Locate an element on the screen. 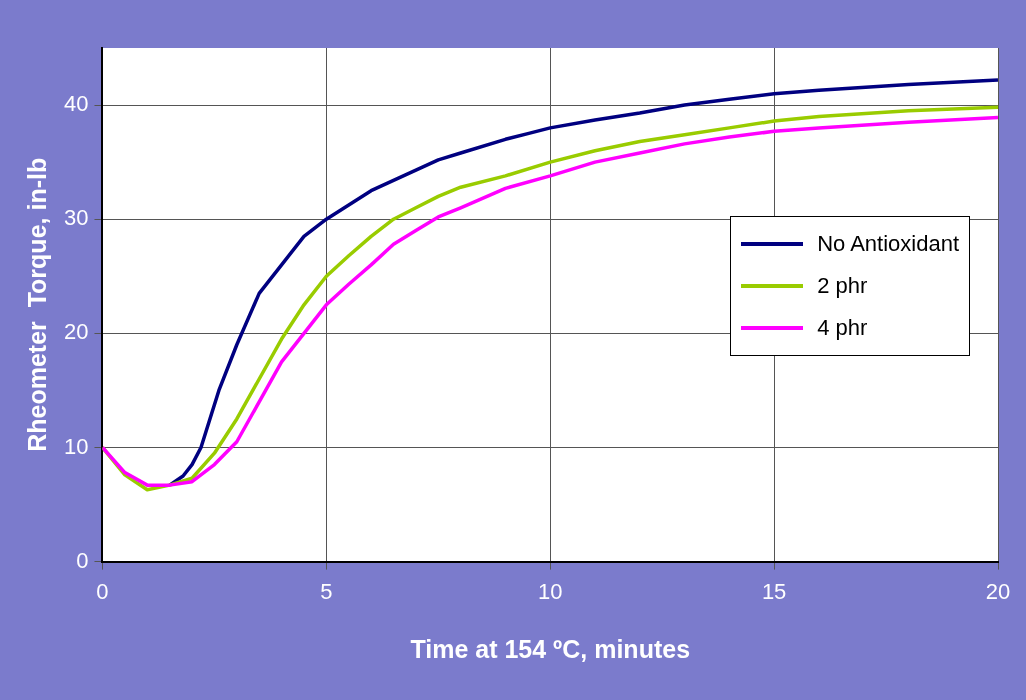 Image resolution: width=1026 pixels, height=700 pixels. x-axis-title: Time at 154 ºC, minutes is located at coordinates (550, 648).